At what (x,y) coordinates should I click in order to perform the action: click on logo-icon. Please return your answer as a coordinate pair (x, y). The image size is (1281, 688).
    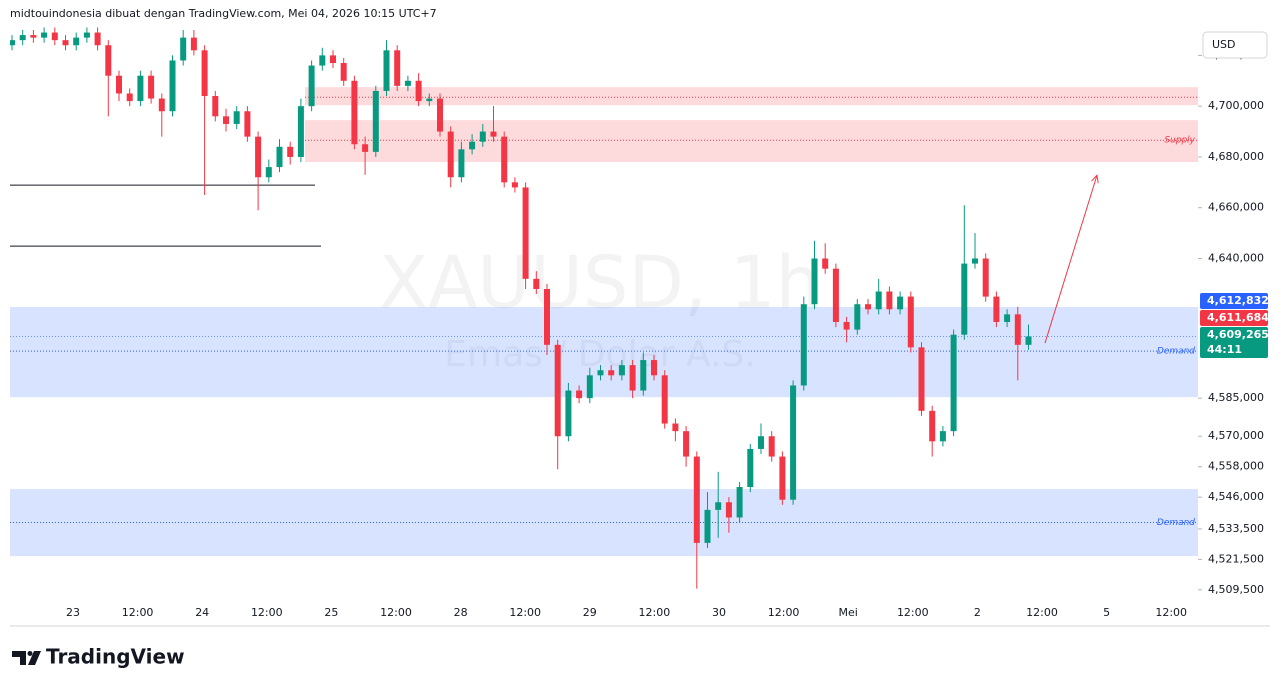
    Looking at the image, I should click on (26, 658).